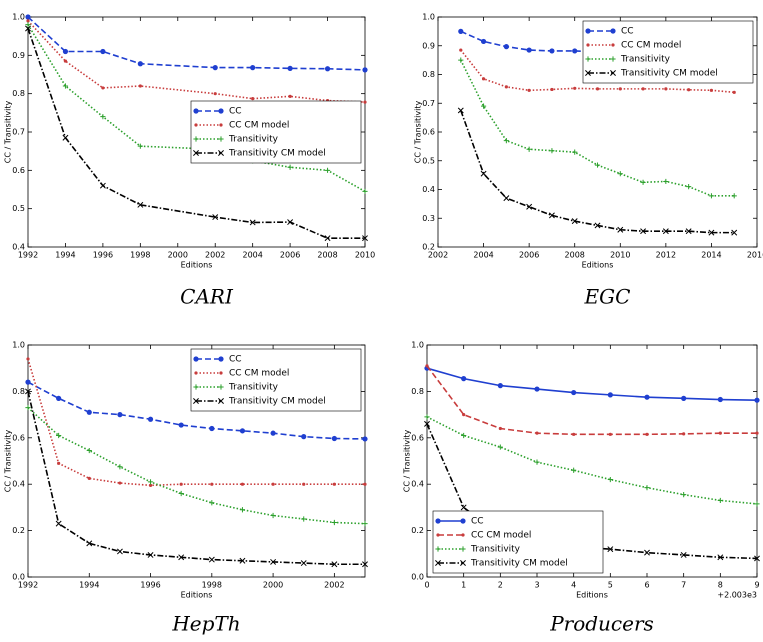 The width and height of the screenshot is (763, 642). What do you see at coordinates (205, 624) in the screenshot?
I see `caption: HepTh` at bounding box center [205, 624].